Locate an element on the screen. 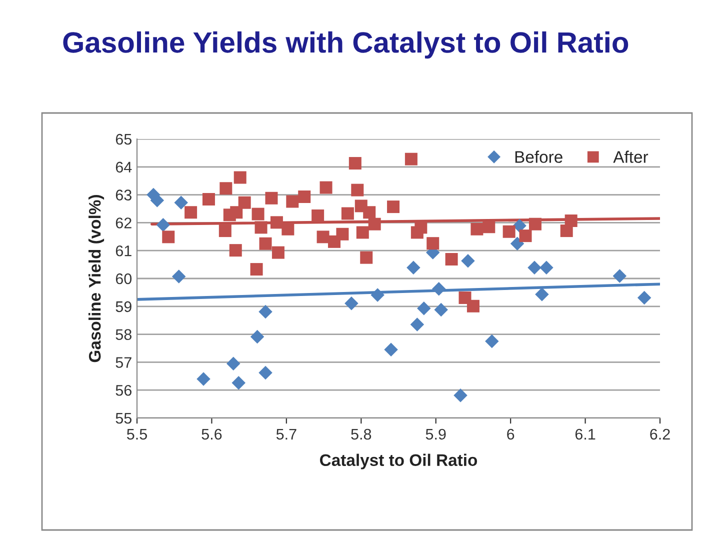 The width and height of the screenshot is (719, 536). y-tick-label: 61 is located at coordinates (124, 250).